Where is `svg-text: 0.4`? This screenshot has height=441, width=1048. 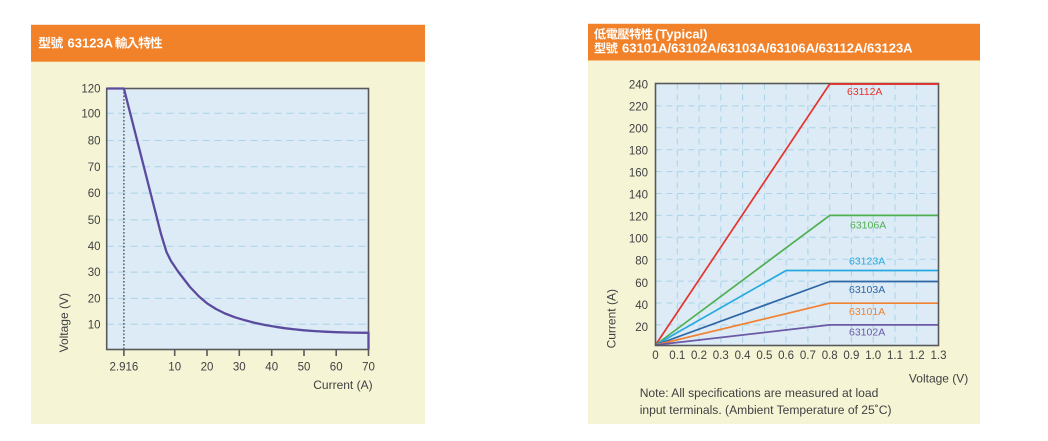 svg-text: 0.4 is located at coordinates (743, 356).